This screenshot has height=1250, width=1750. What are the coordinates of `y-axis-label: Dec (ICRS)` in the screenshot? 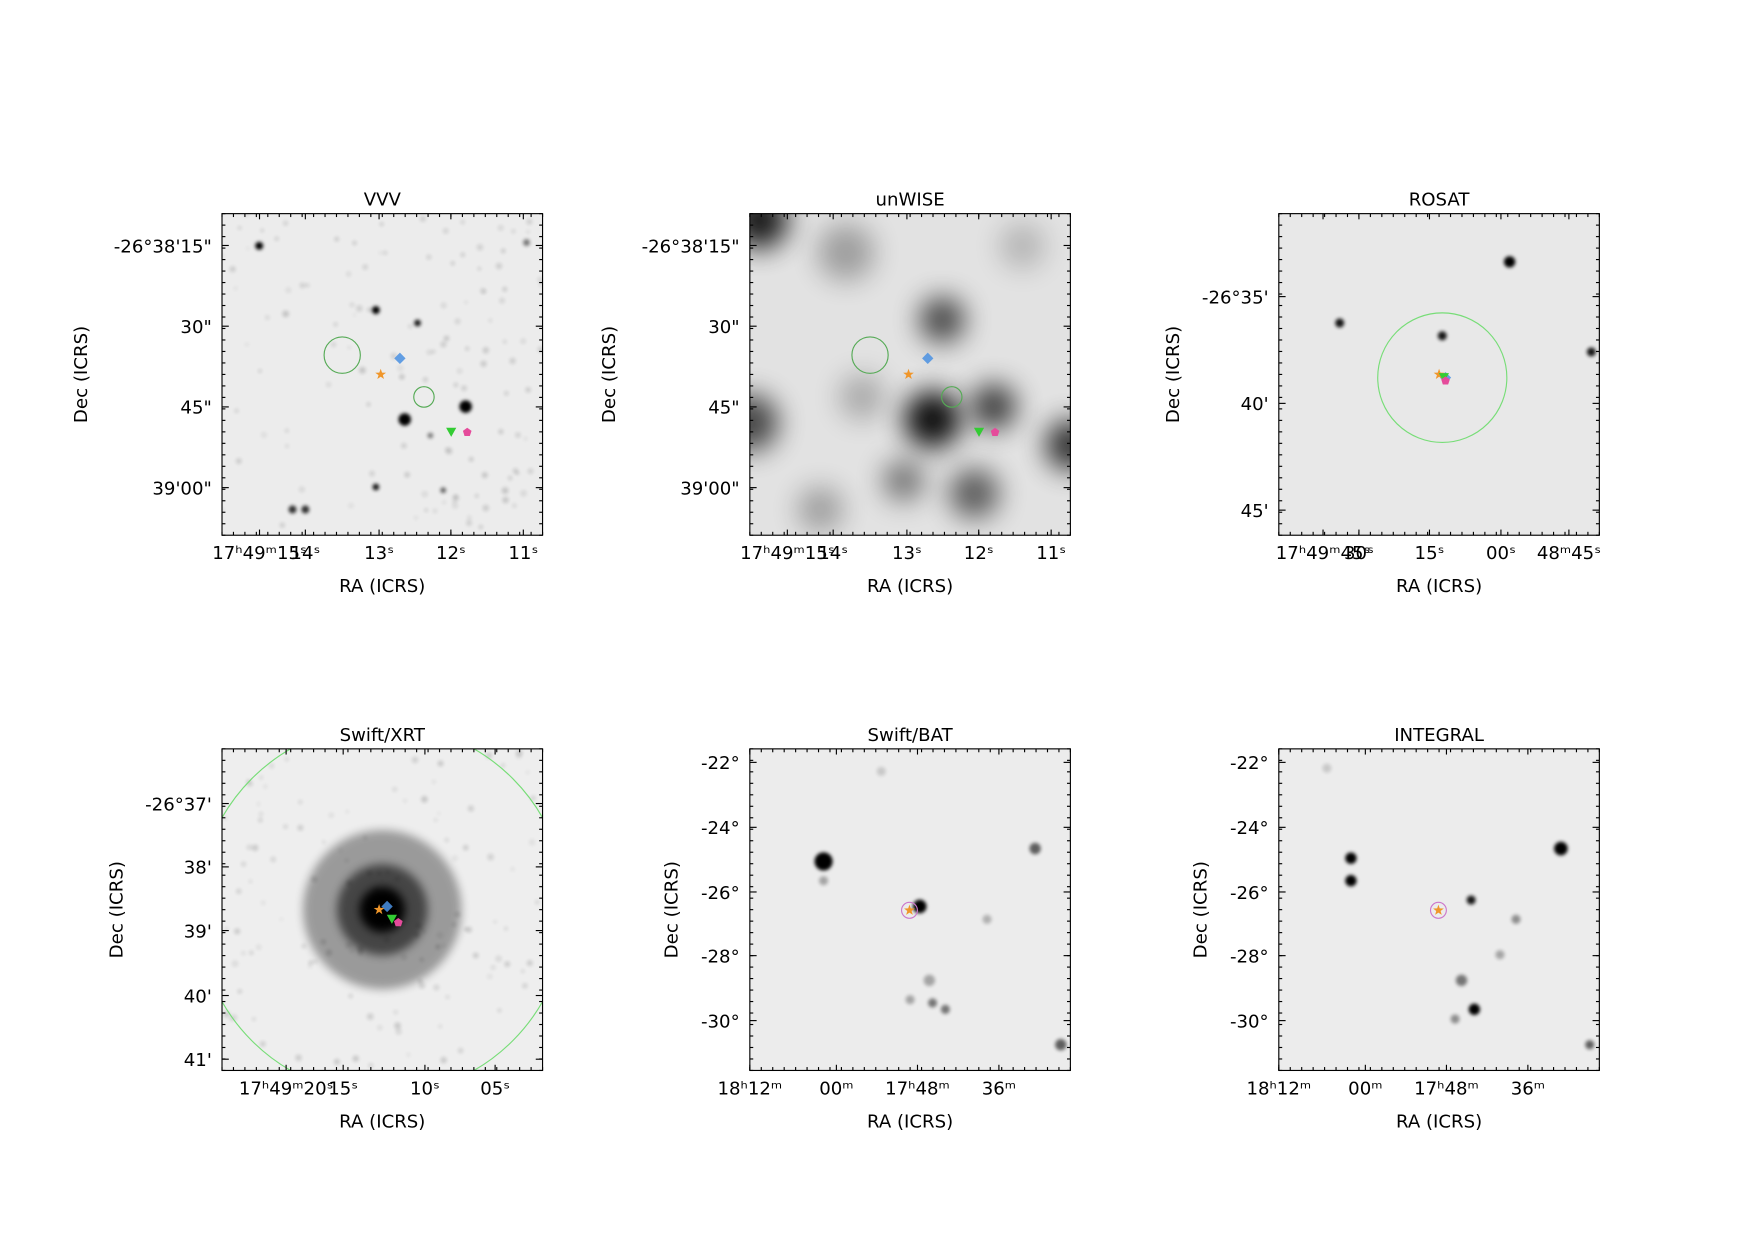 It's located at (81, 374).